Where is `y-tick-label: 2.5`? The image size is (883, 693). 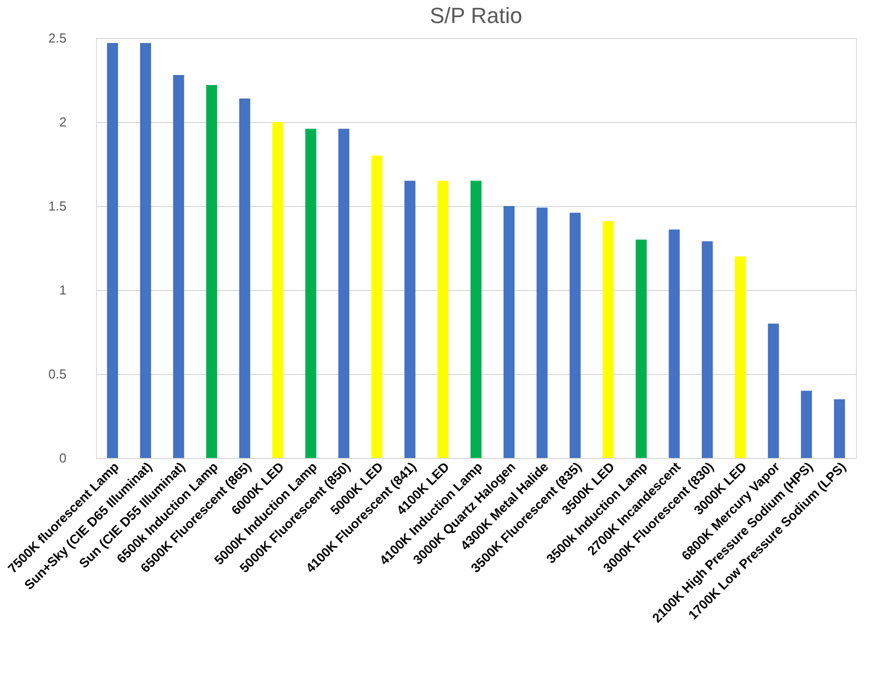 y-tick-label: 2.5 is located at coordinates (57, 38).